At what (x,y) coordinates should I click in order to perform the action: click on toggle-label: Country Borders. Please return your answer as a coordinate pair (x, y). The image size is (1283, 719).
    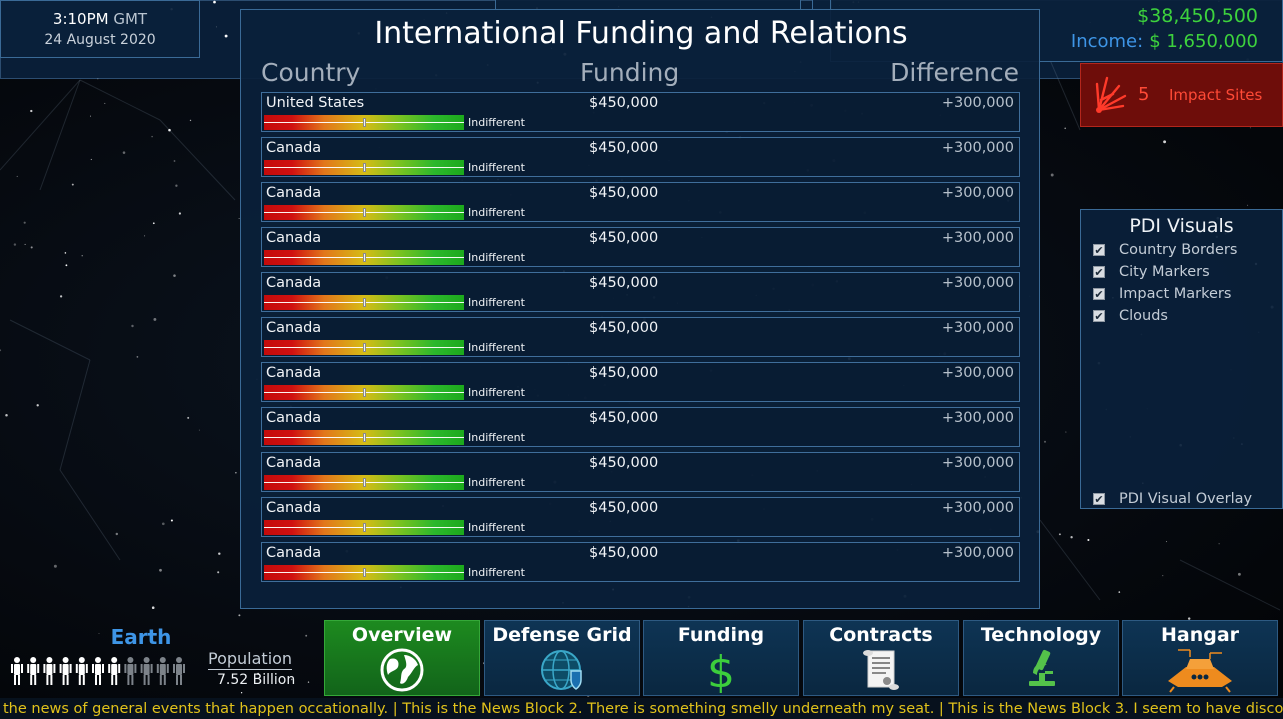
    Looking at the image, I should click on (1178, 250).